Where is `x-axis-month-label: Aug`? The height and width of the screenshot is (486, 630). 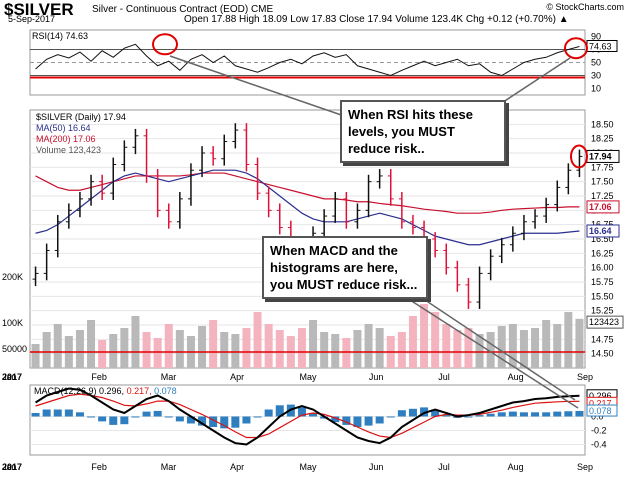 x-axis-month-label: Aug is located at coordinates (516, 377).